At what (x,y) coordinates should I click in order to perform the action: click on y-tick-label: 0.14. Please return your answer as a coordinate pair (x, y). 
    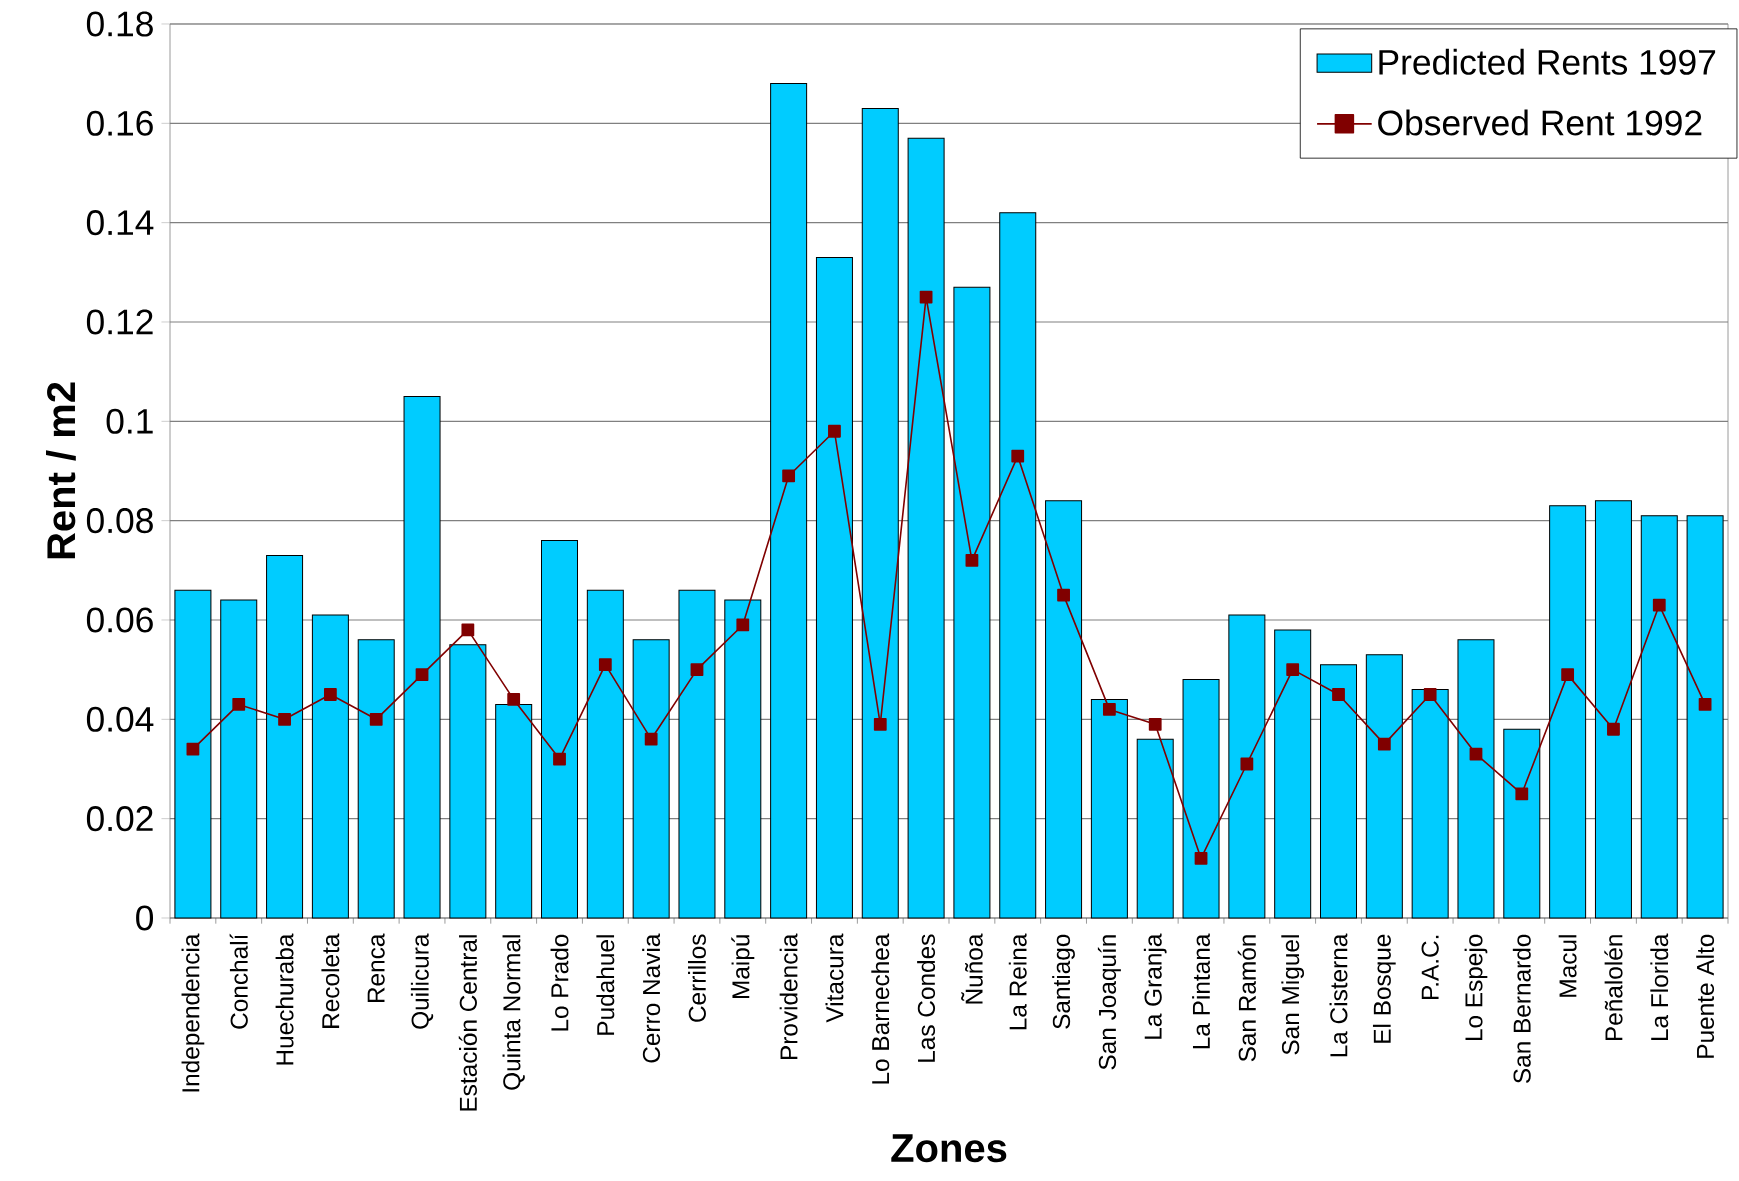
    Looking at the image, I should click on (120, 223).